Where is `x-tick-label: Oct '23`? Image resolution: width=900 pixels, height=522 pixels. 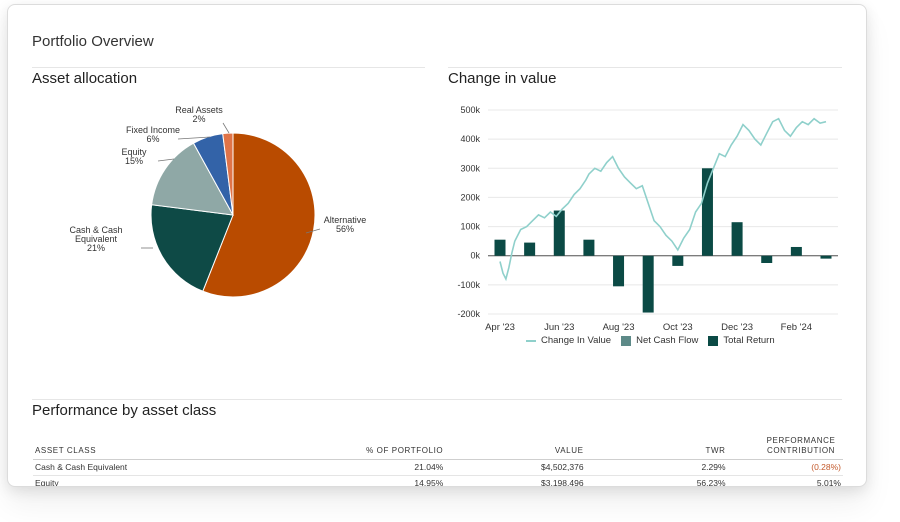 x-tick-label: Oct '23 is located at coordinates (678, 327).